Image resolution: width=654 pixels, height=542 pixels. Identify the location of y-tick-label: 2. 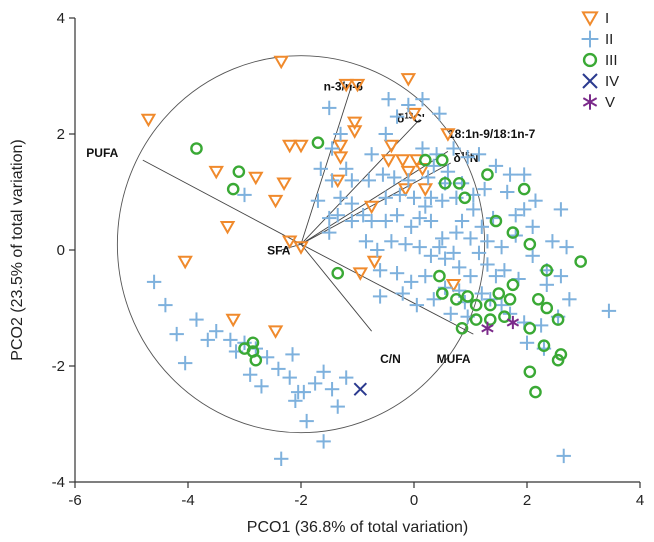
(61, 134).